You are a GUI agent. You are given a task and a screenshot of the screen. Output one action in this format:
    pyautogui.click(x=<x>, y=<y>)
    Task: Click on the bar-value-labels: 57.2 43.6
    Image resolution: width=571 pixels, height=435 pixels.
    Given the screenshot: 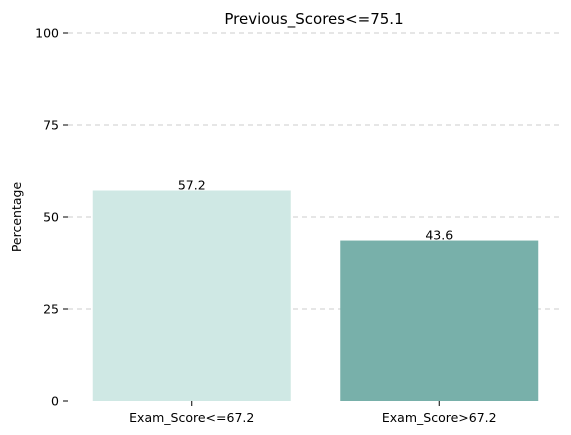 What is the action you would take?
    pyautogui.click(x=315, y=210)
    